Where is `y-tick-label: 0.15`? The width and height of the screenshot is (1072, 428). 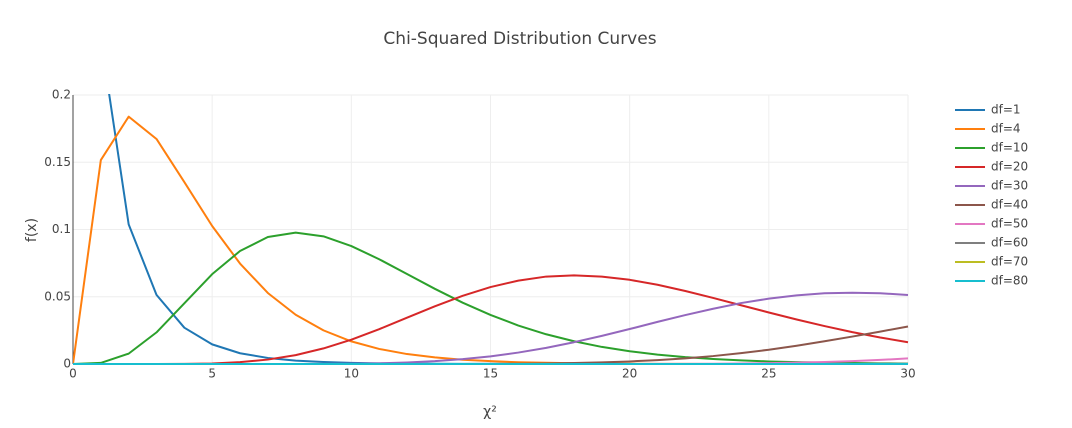
y-tick-label: 0.15 is located at coordinates (57, 162).